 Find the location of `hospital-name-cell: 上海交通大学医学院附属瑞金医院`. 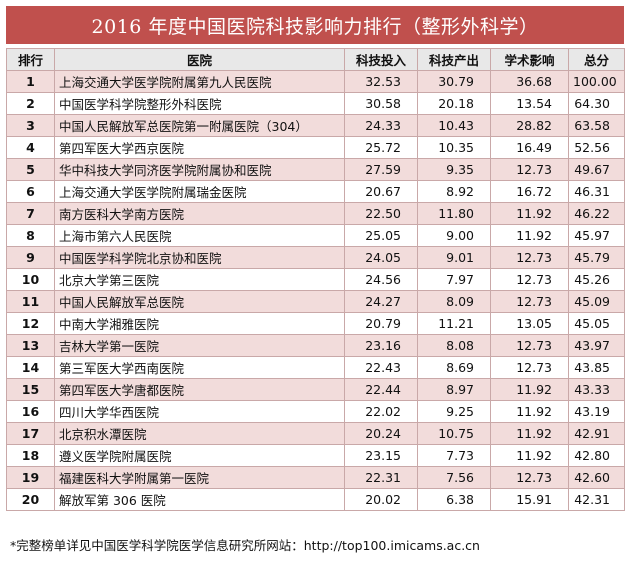

hospital-name-cell: 上海交通大学医学院附属瑞金医院 is located at coordinates (199, 191).